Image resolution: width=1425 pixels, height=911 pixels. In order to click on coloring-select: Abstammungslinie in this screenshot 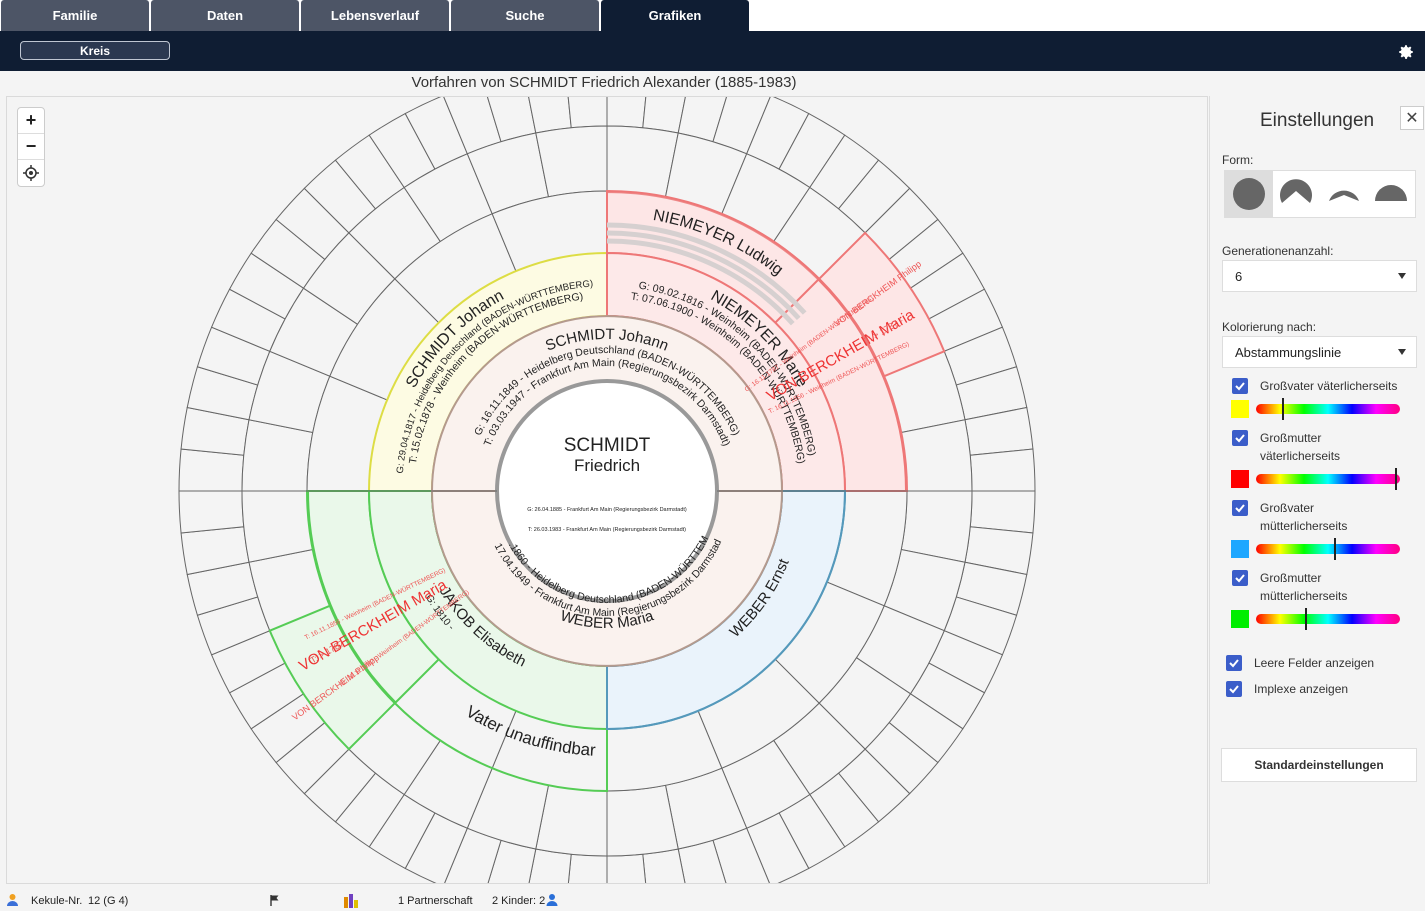, I will do `click(1319, 352)`.